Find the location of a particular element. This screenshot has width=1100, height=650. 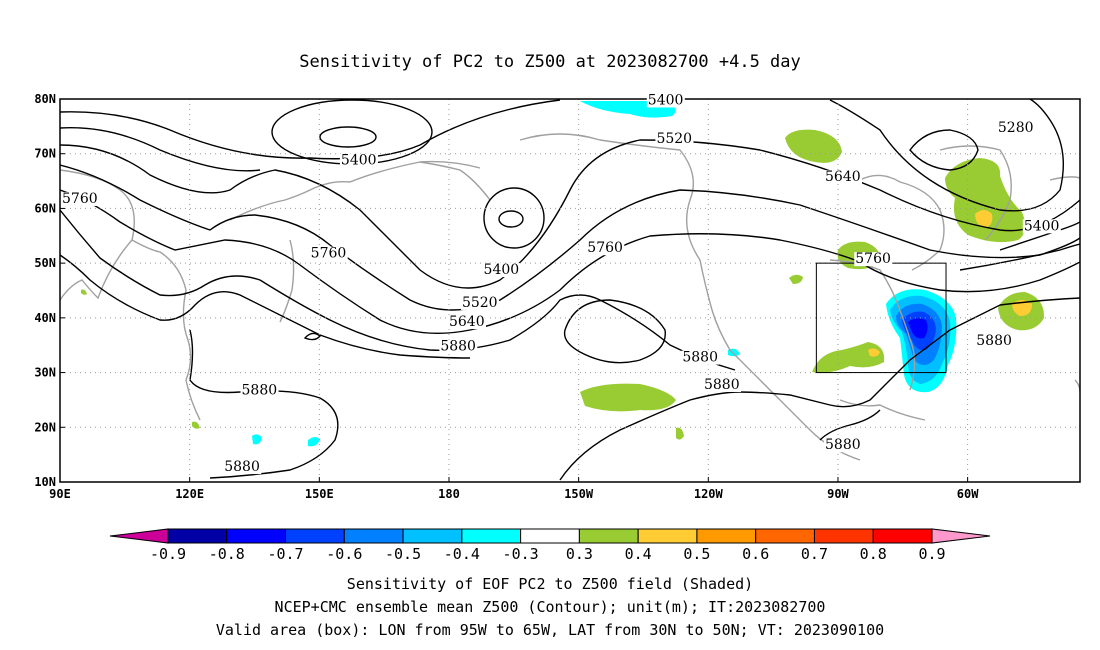

contour-small-loop is located at coordinates (312, 336).